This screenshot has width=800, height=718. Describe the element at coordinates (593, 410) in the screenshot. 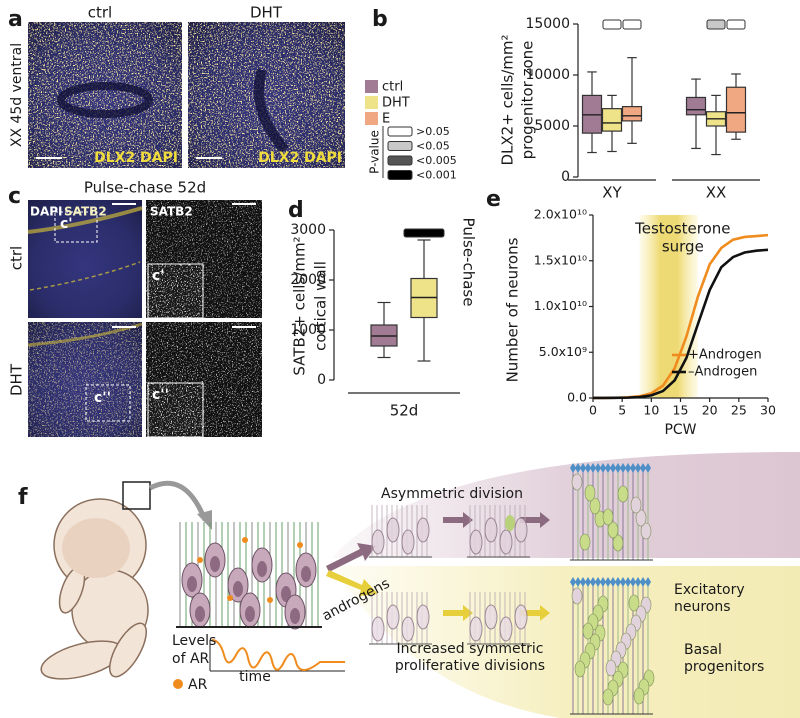

I see `x-tick-label: 0` at that location.